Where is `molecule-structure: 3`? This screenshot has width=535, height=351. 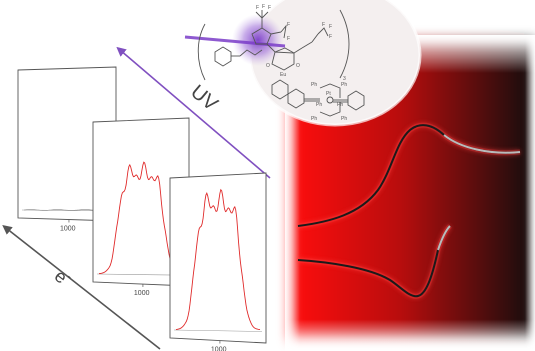 molecule-structure: 3 is located at coordinates (274, 63).